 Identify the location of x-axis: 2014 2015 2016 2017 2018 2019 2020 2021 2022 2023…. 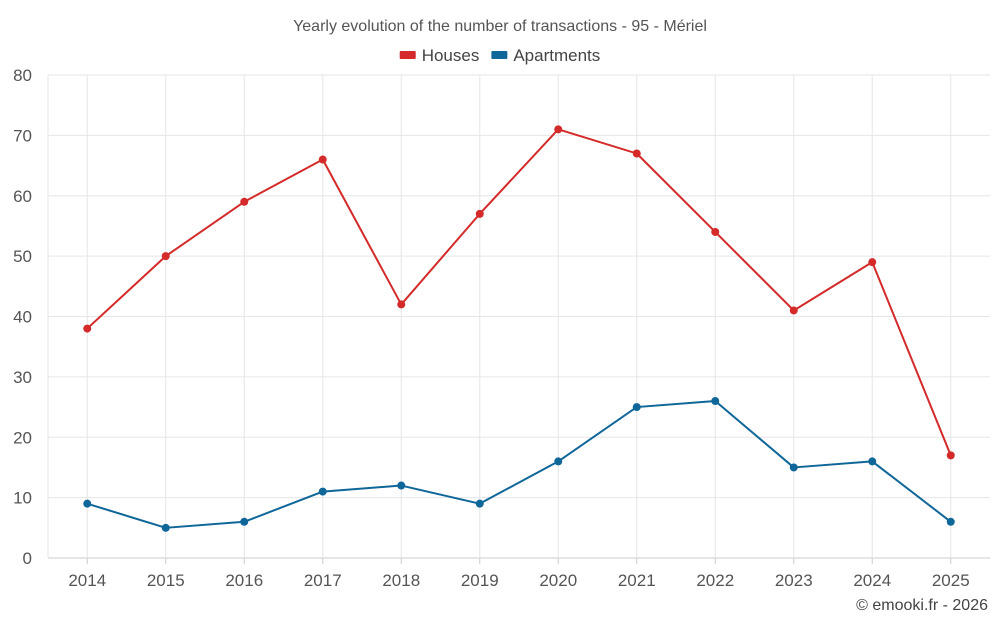
(519, 574).